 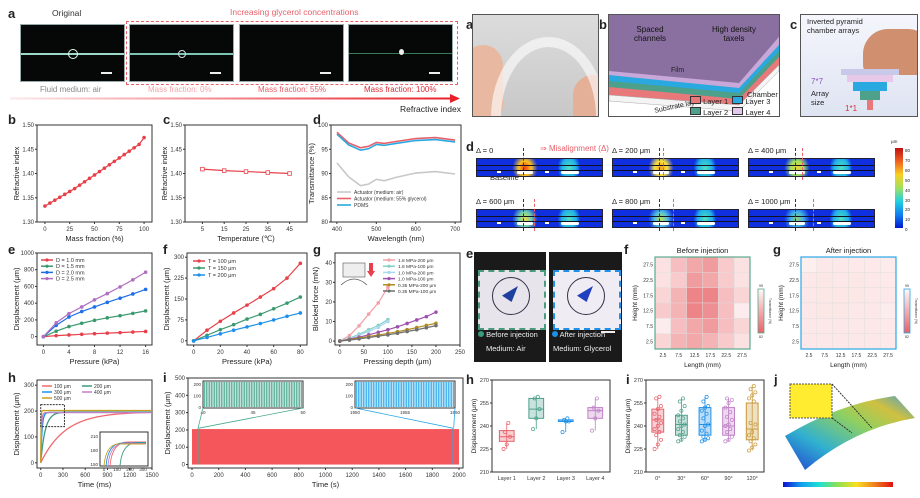 I want to click on inset-connector, so click(x=404, y=418).